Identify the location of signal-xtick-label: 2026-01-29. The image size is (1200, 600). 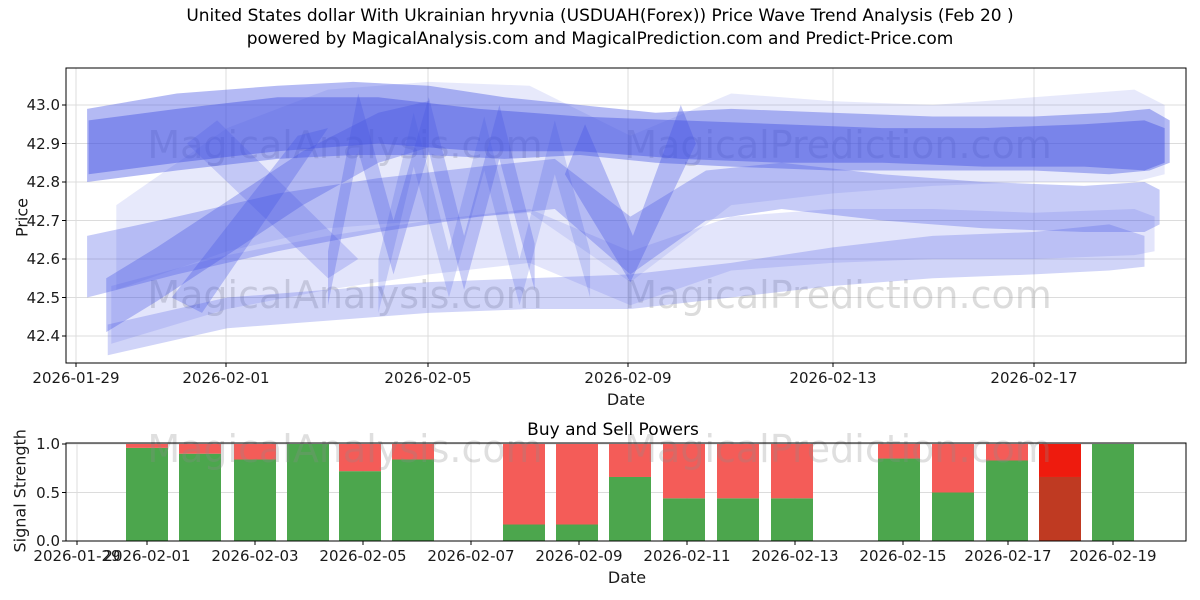
(77, 556).